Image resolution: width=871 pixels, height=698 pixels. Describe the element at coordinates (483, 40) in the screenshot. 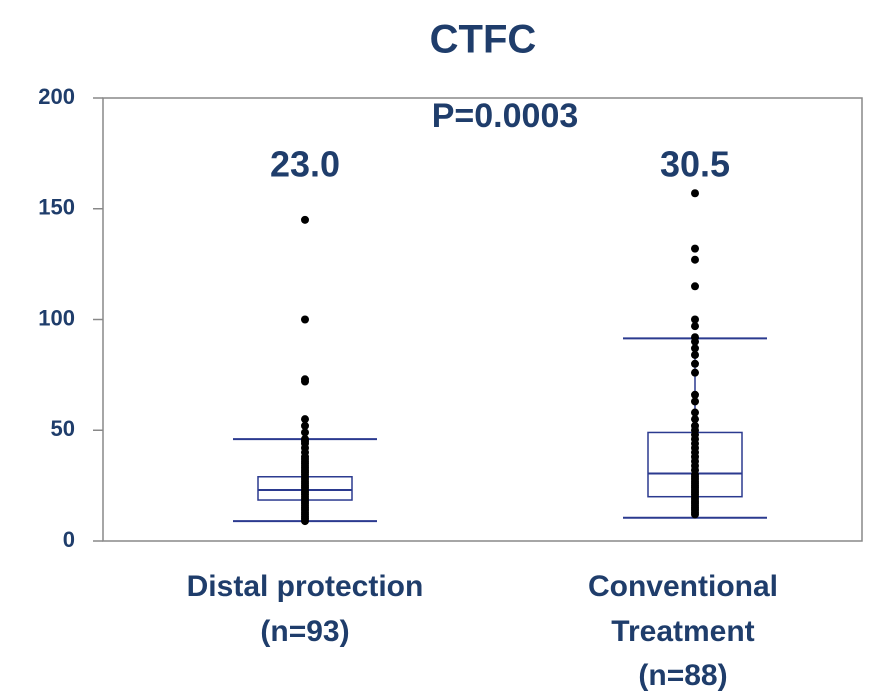

I see `chart-title: CTFC` at that location.